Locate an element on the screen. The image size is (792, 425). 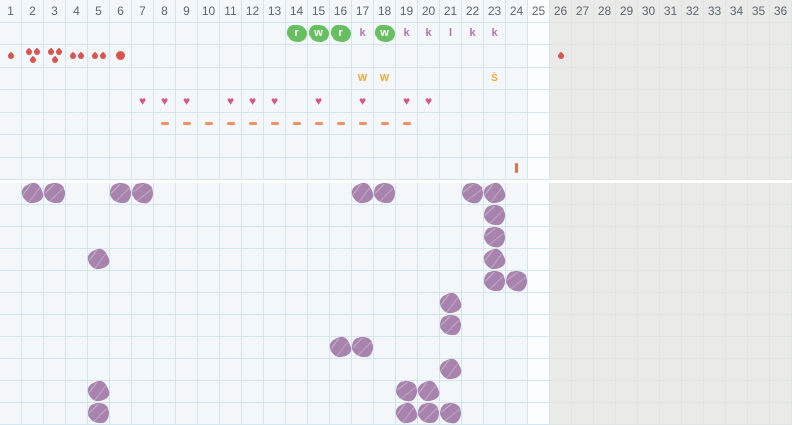
row-day-numbers-day-6: 6 is located at coordinates (121, 11).